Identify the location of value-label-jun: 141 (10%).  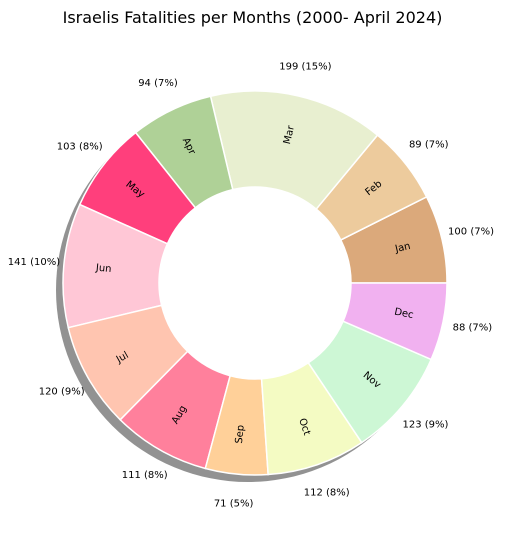
(34, 262).